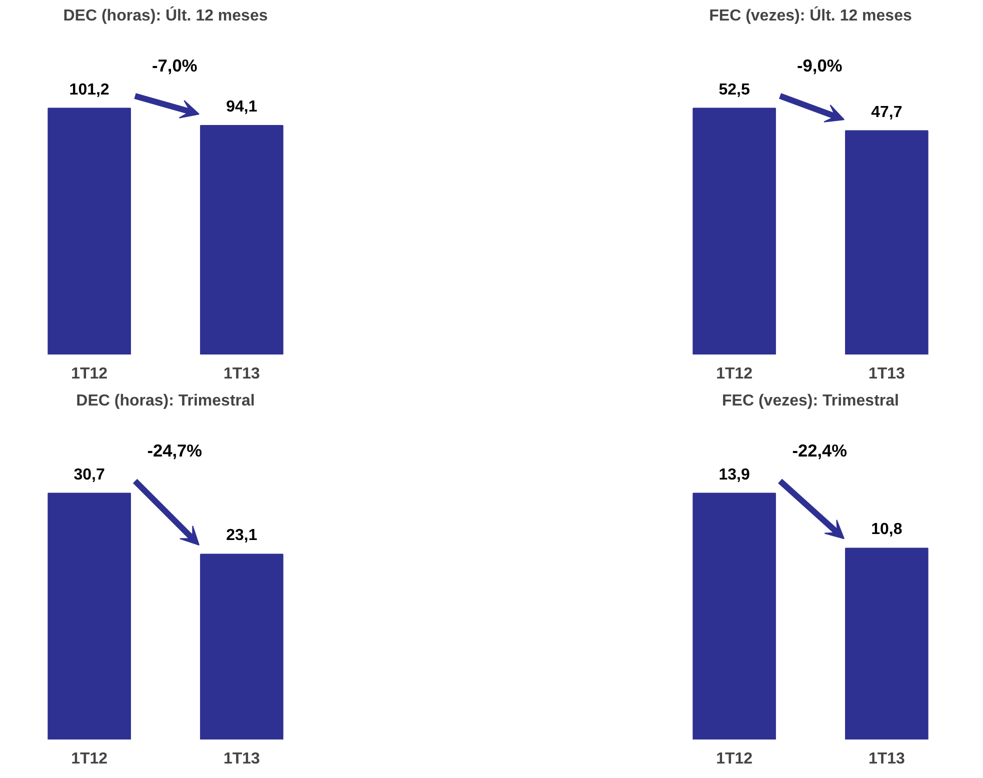  I want to click on data-label: 13,9, so click(734, 475).